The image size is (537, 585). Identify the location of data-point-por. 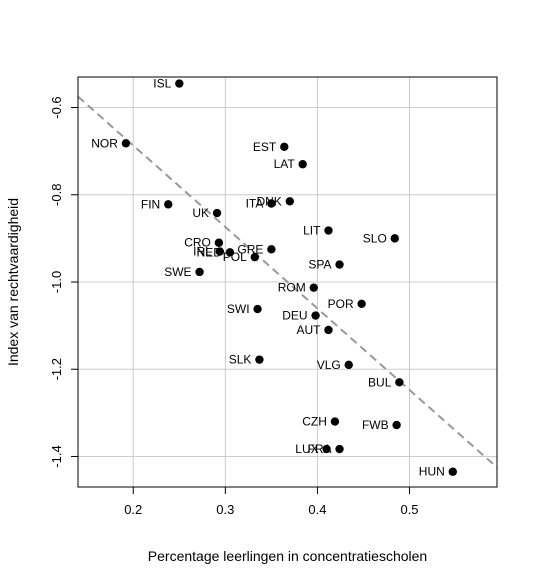
(361, 304).